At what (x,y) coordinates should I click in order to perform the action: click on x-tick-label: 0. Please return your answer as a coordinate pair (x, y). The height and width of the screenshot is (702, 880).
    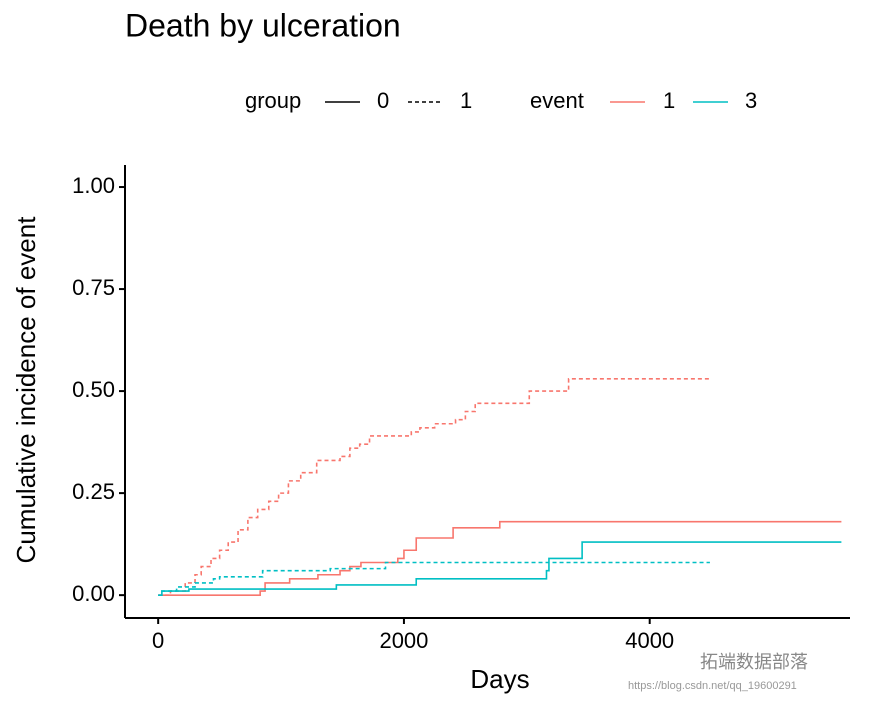
    Looking at the image, I should click on (158, 640).